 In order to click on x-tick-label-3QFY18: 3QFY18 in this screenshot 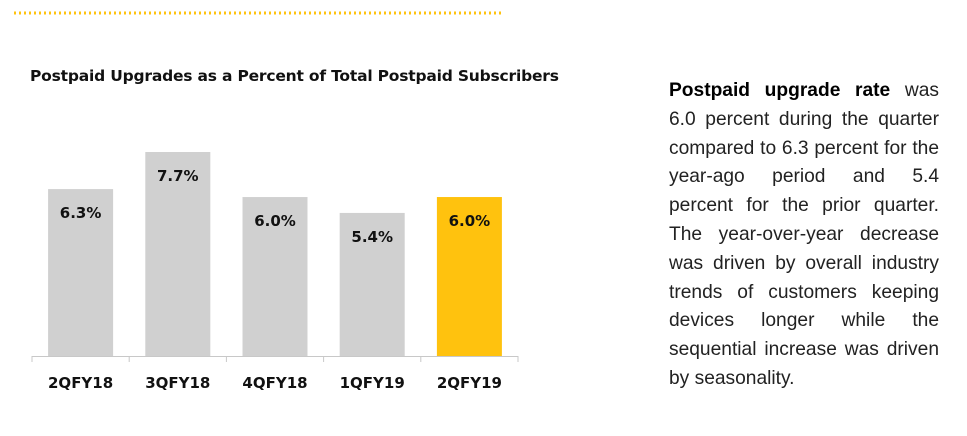, I will do `click(177, 383)`.